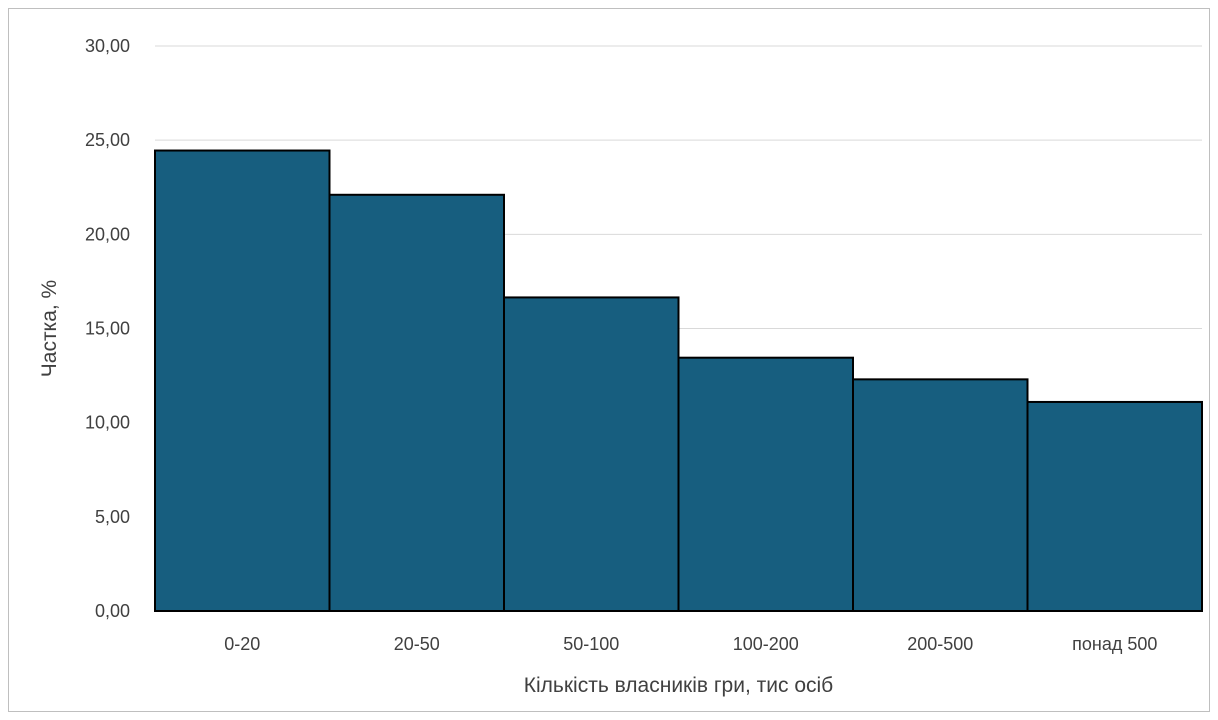  I want to click on y-axis-title: Частка, %, so click(49, 328).